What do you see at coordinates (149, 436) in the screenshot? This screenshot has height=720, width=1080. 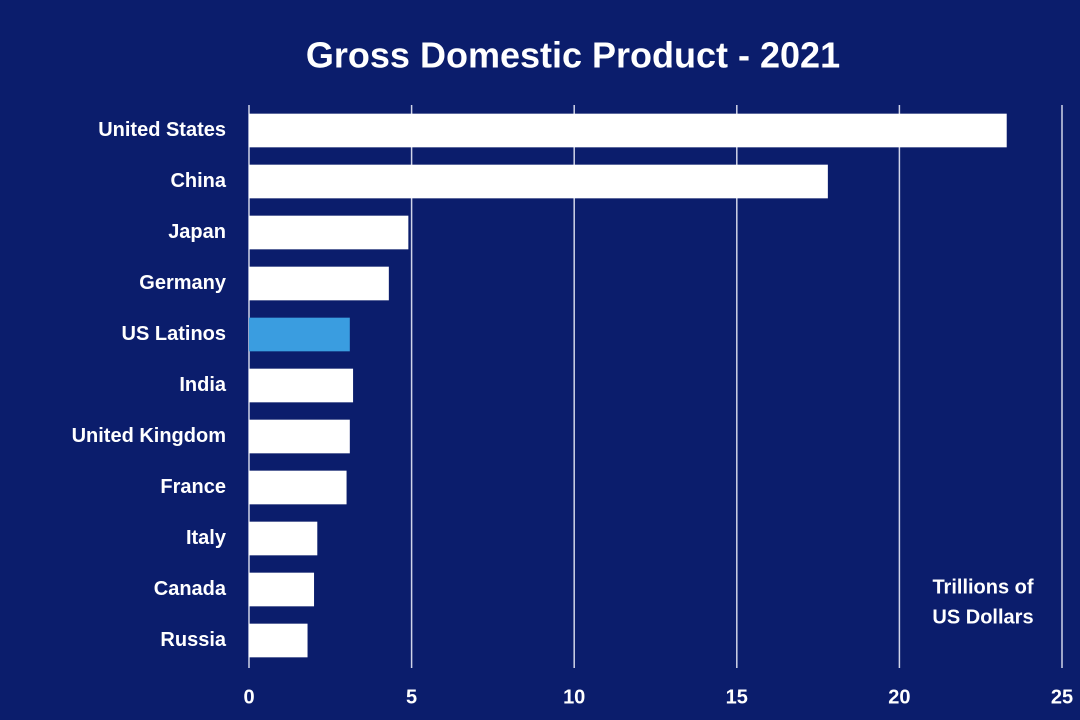 I see `y-tick-label: United Kingdom` at bounding box center [149, 436].